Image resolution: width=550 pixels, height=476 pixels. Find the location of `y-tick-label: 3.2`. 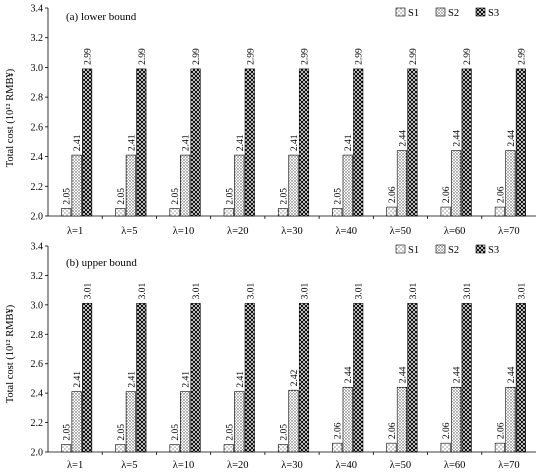

y-tick-label: 3.2 is located at coordinates (37, 276).